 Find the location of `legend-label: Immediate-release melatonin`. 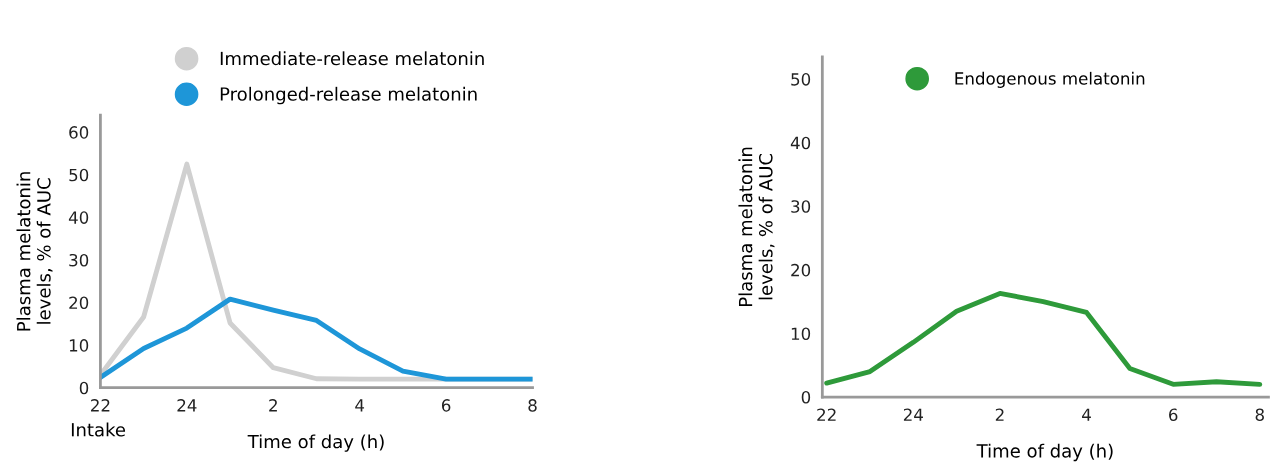

legend-label: Immediate-release melatonin is located at coordinates (352, 58).